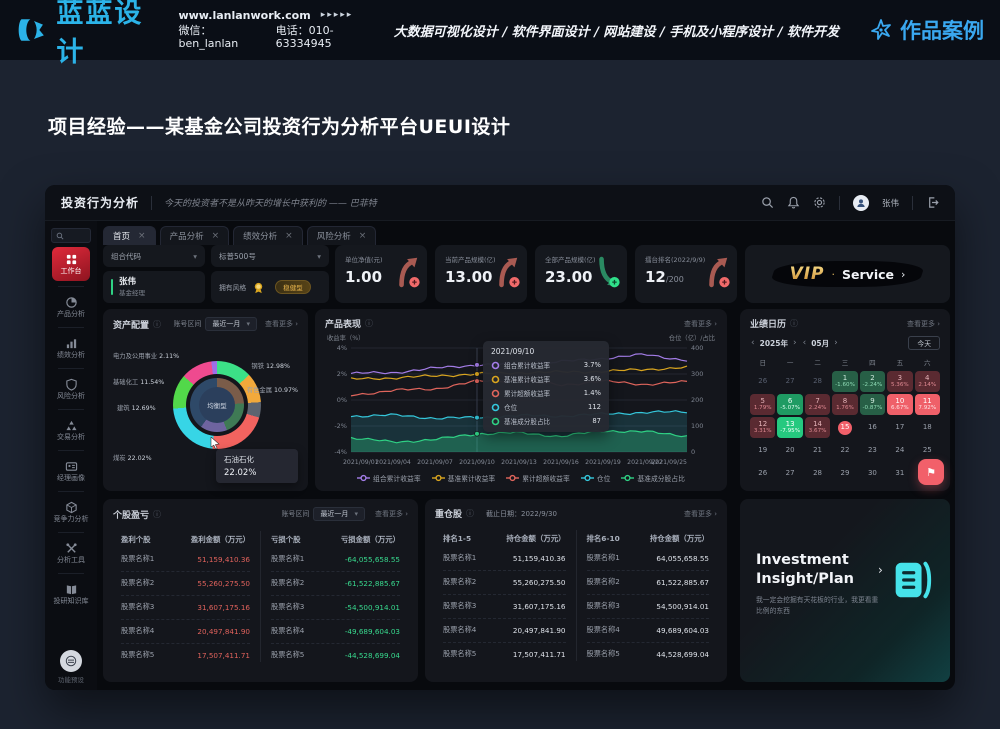 The width and height of the screenshot is (1000, 729). I want to click on calendar-day-cell: 4 2.14%, so click(927, 381).